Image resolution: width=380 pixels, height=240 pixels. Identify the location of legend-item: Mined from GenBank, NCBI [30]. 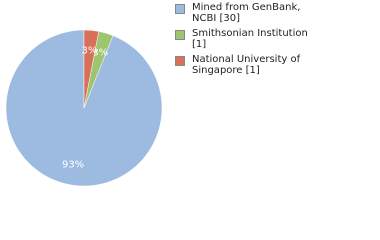
(248, 13).